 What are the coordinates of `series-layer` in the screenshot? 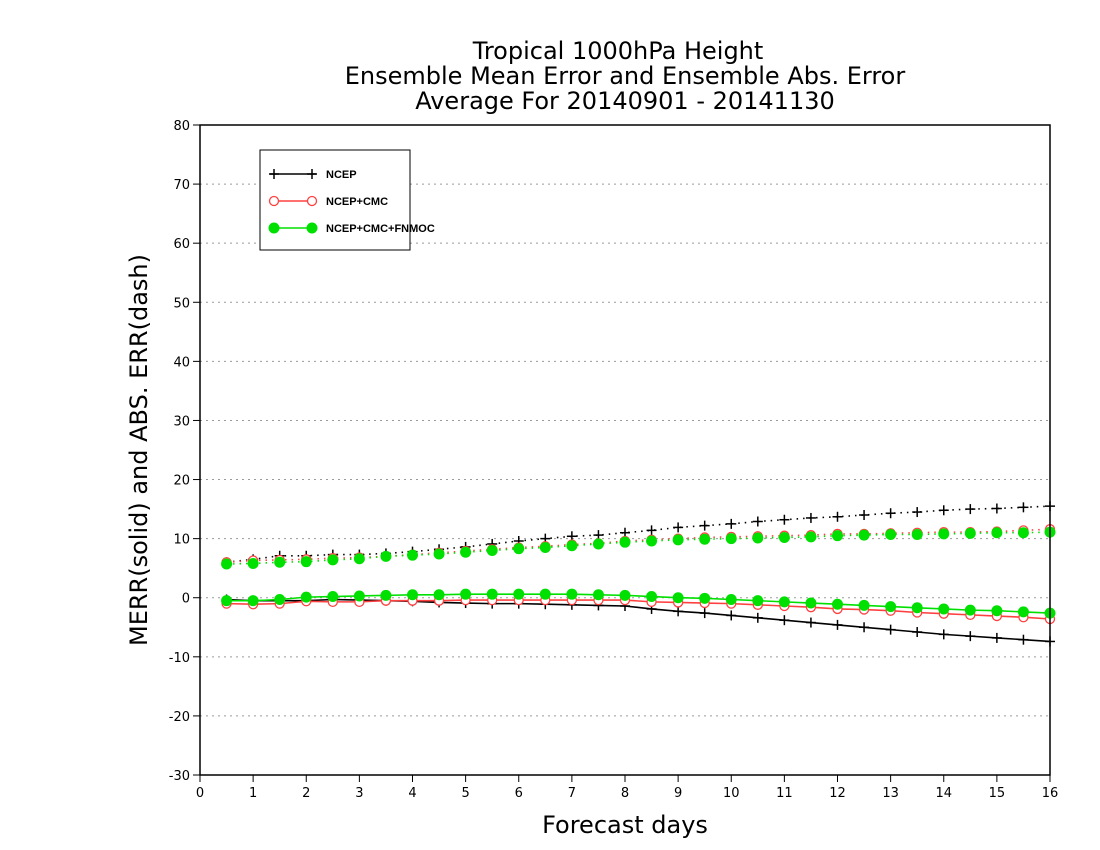 It's located at (638, 574).